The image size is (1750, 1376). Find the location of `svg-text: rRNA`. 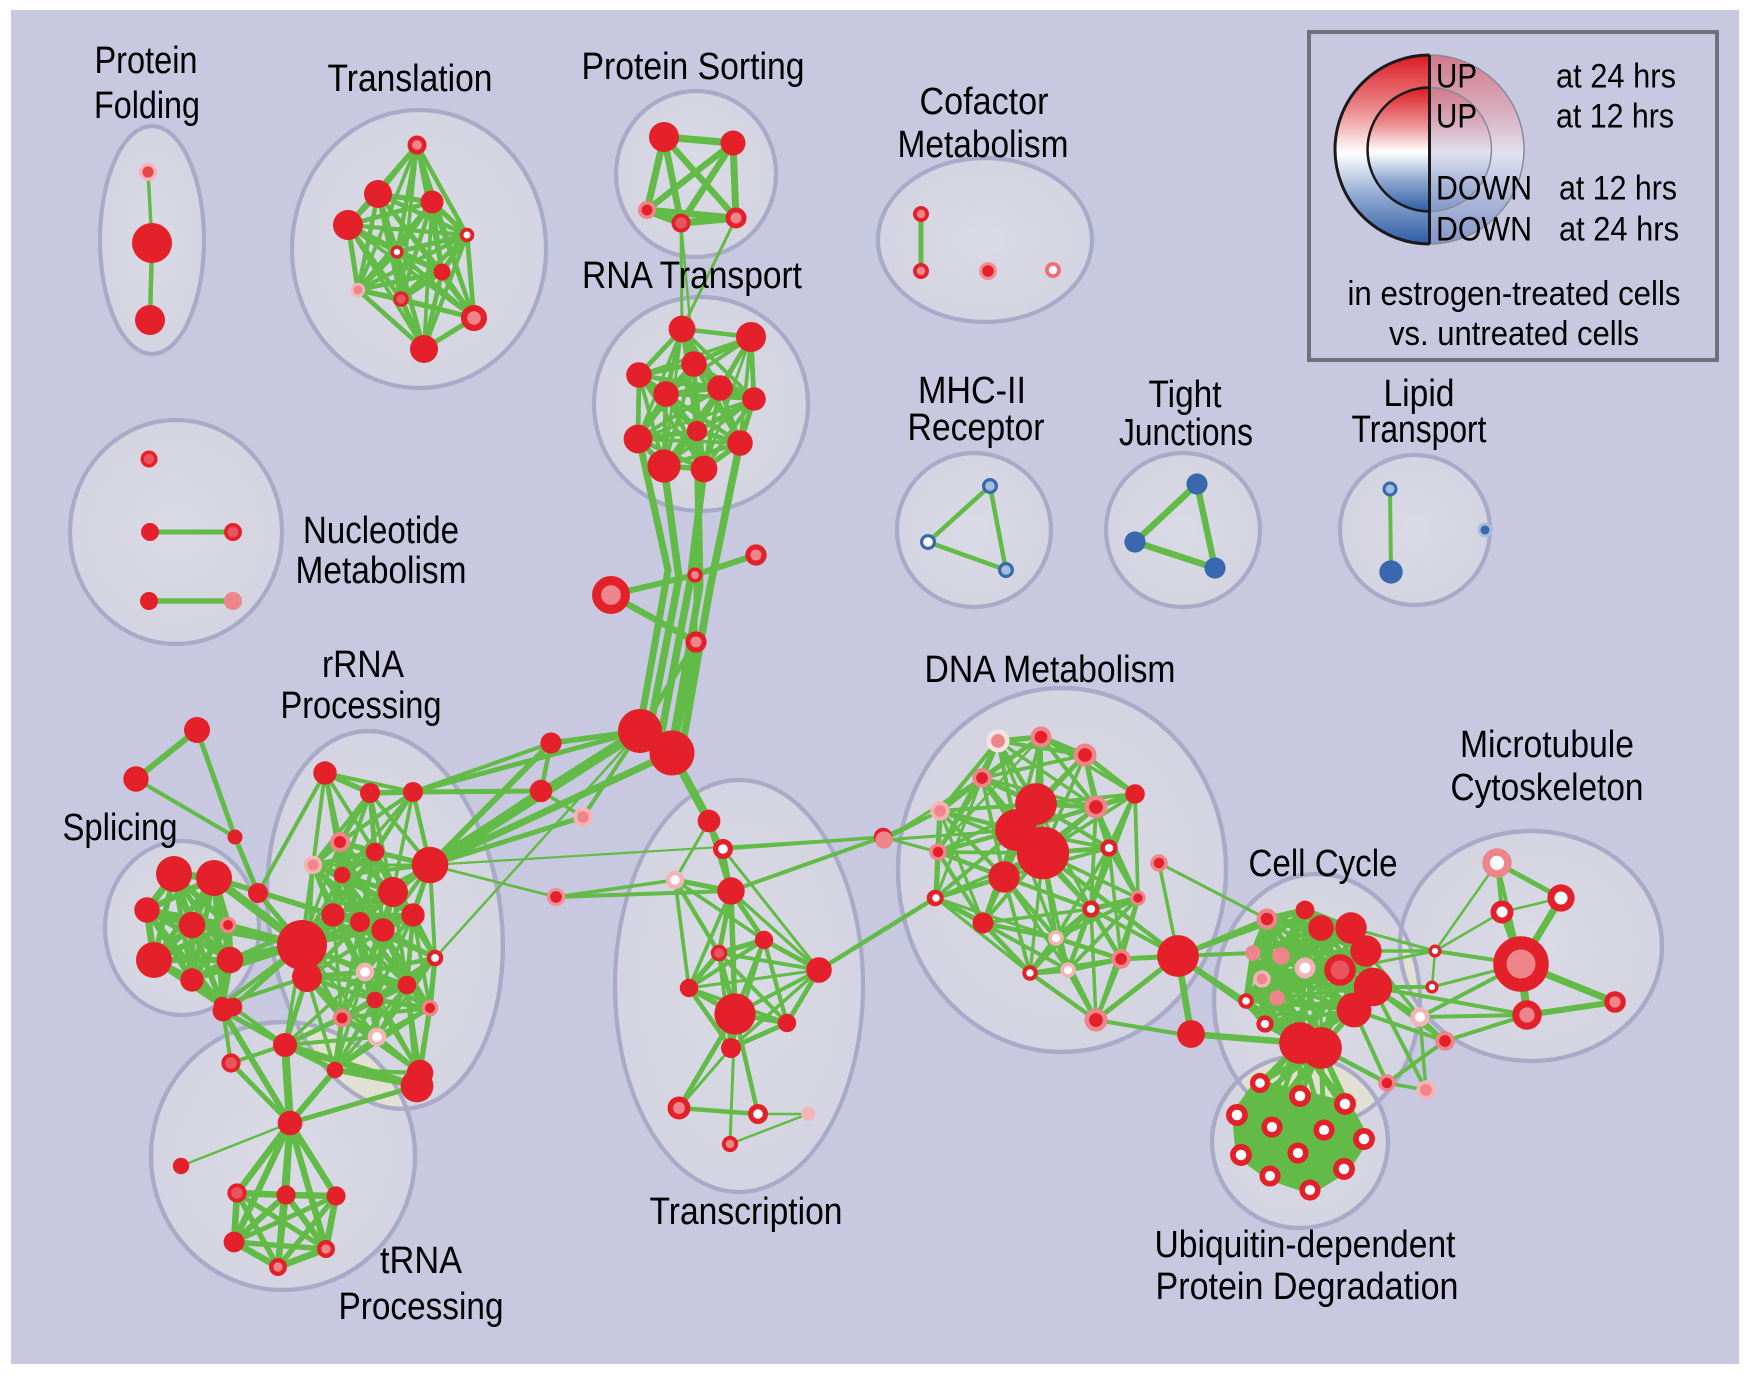

svg-text: rRNA is located at coordinates (363, 665).